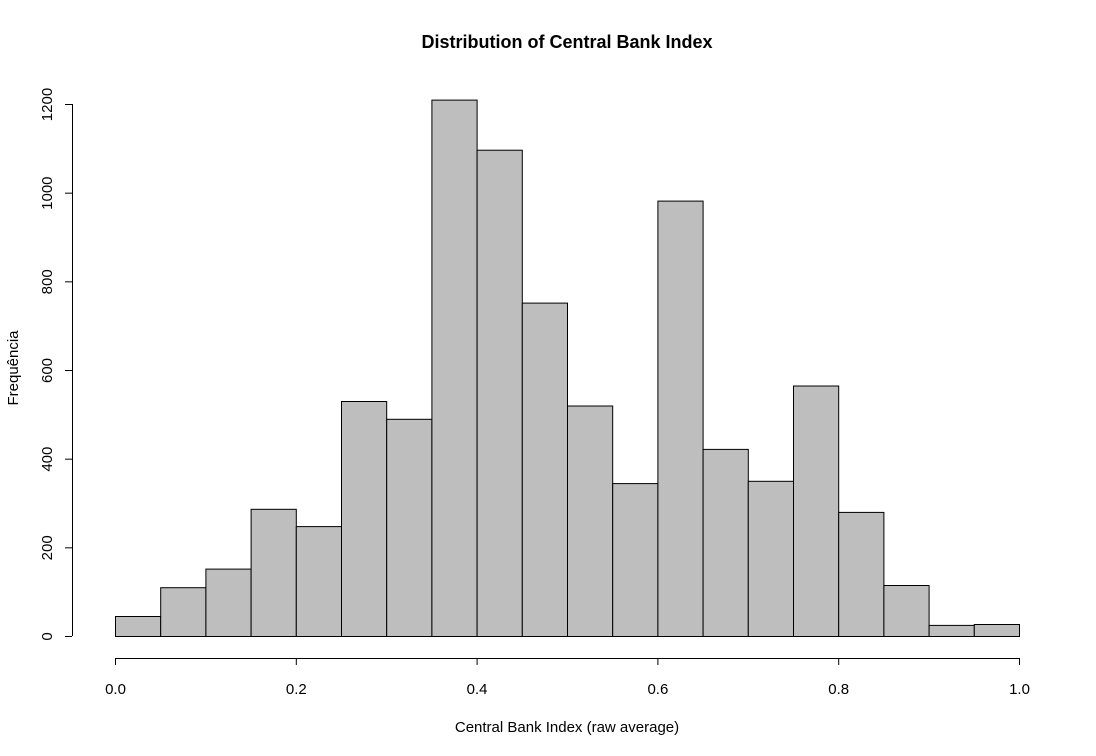 Image resolution: width=1096 pixels, height=756 pixels. Describe the element at coordinates (47, 281) in the screenshot. I see `y-tick-label: 800` at that location.